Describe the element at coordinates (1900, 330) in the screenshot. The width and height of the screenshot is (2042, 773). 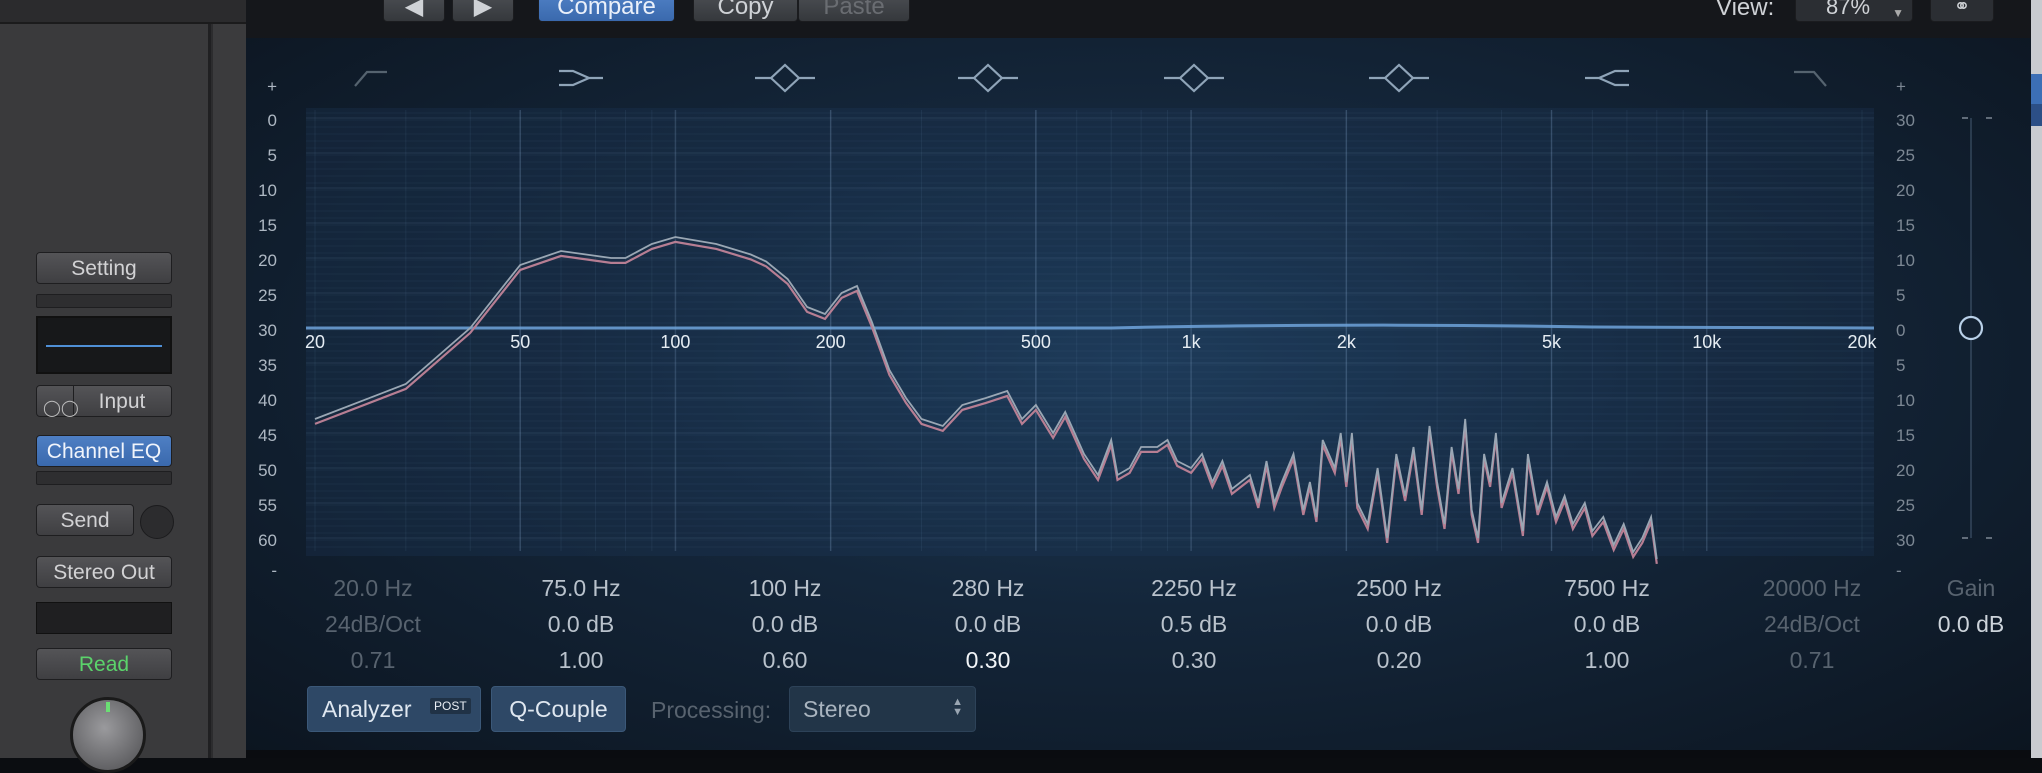
I see `right-scale-label: 0` at that location.